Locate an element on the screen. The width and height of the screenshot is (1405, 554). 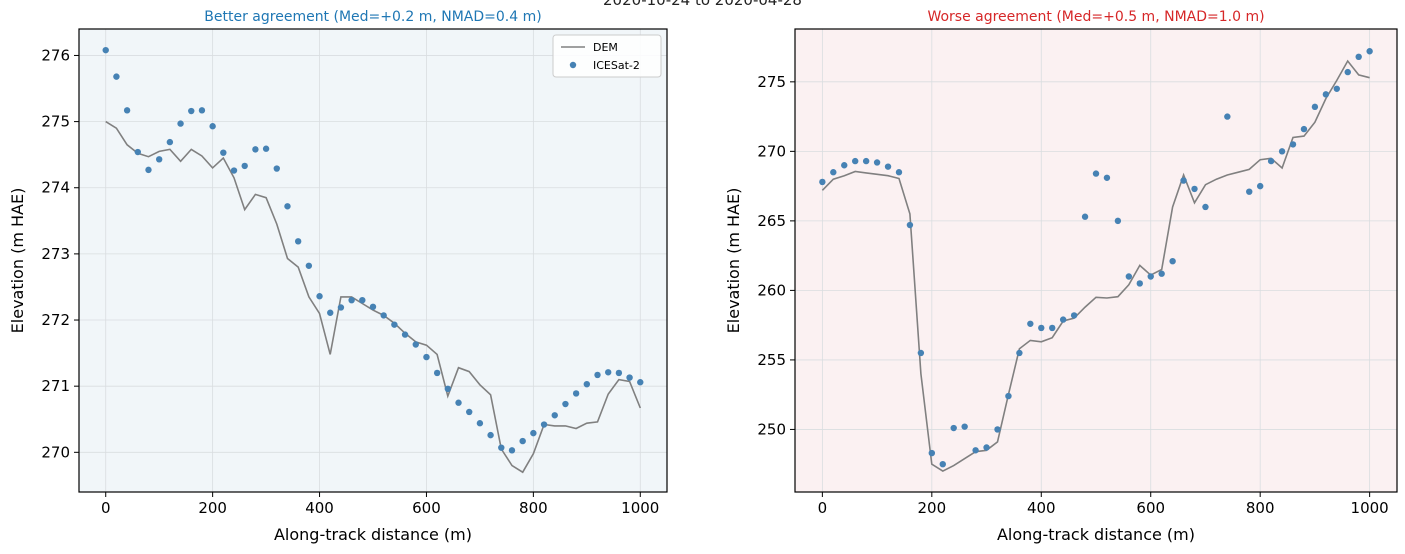
chart2-xtick-label: 800 is located at coordinates (1260, 508).